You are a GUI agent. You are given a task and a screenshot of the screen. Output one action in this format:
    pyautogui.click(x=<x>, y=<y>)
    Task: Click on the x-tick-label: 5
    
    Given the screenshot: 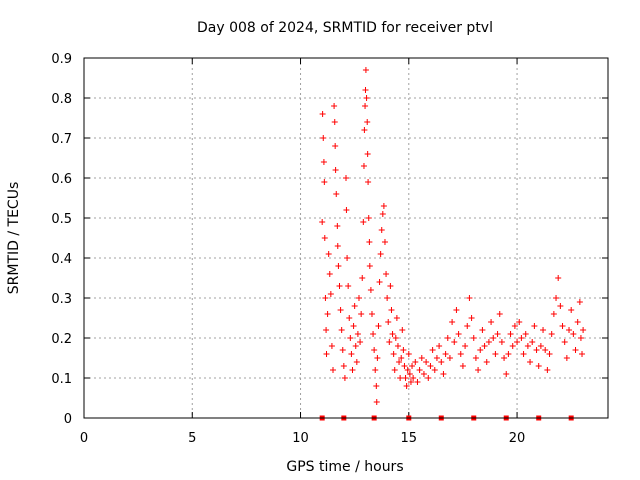 What is the action you would take?
    pyautogui.click(x=192, y=438)
    